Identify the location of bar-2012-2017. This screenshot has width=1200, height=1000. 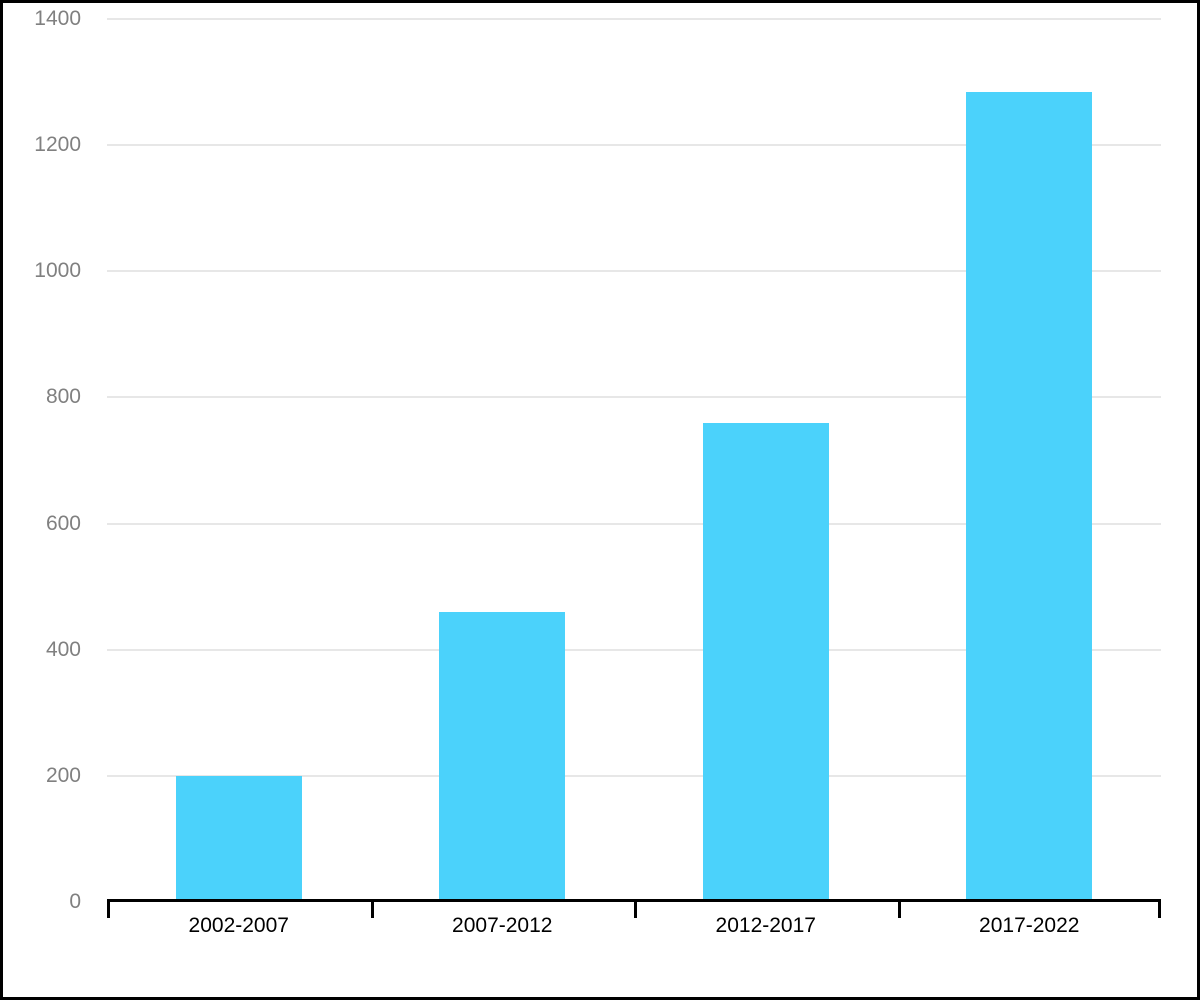
(766, 662).